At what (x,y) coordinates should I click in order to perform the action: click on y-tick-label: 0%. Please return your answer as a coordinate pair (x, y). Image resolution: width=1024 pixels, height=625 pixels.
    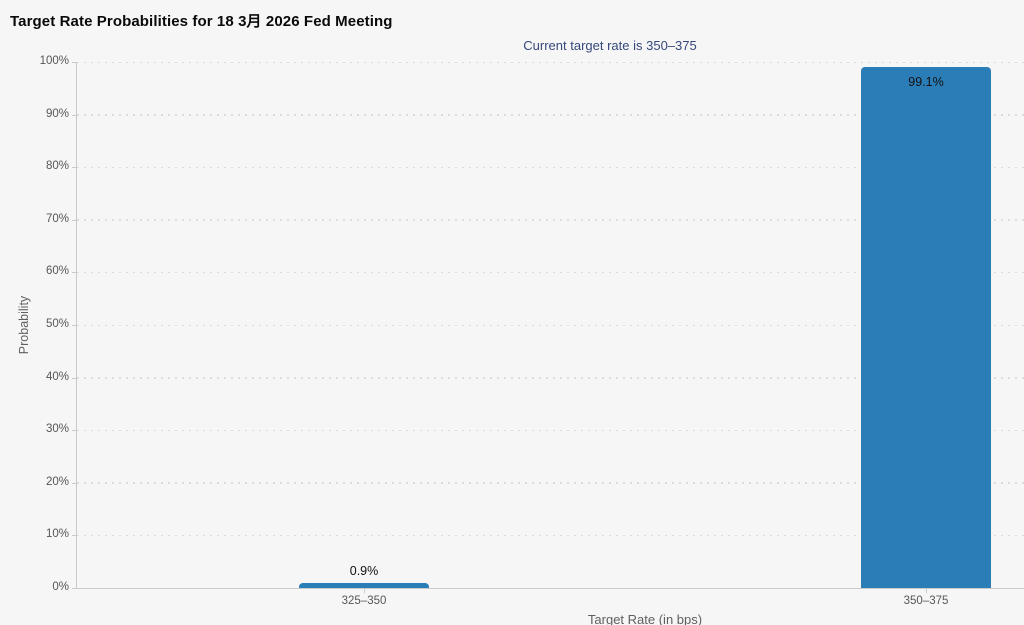
    Looking at the image, I should click on (60, 587).